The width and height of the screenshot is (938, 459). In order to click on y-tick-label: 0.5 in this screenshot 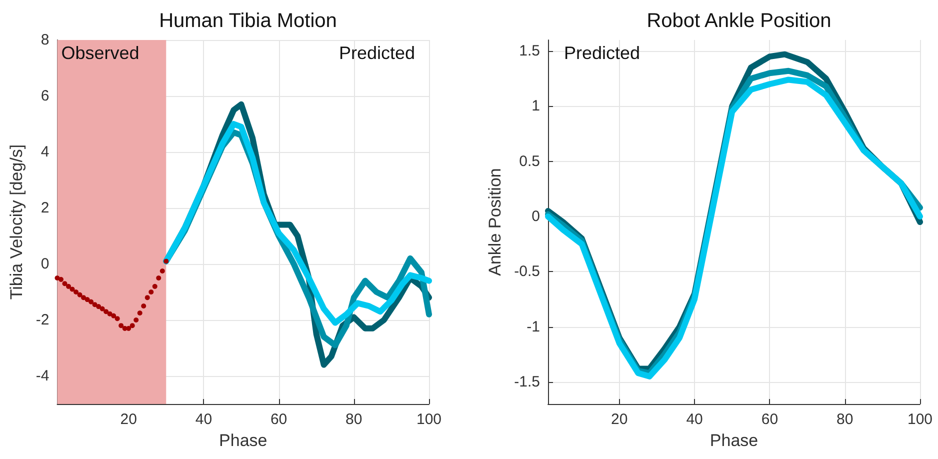, I will do `click(529, 161)`.